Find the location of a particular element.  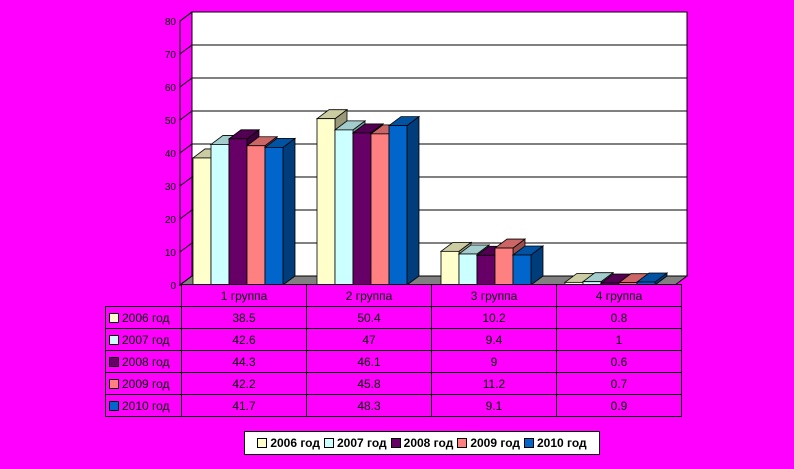

table-cell: 44.3 is located at coordinates (244, 361).